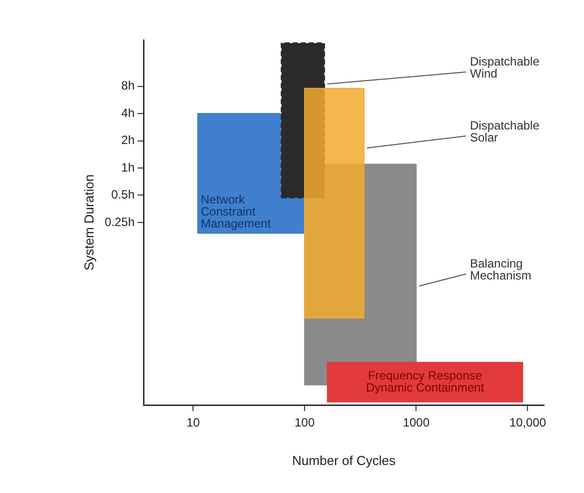 This screenshot has height=493, width=584. What do you see at coordinates (236, 211) in the screenshot?
I see `series-label: Network Constraint Management` at bounding box center [236, 211].